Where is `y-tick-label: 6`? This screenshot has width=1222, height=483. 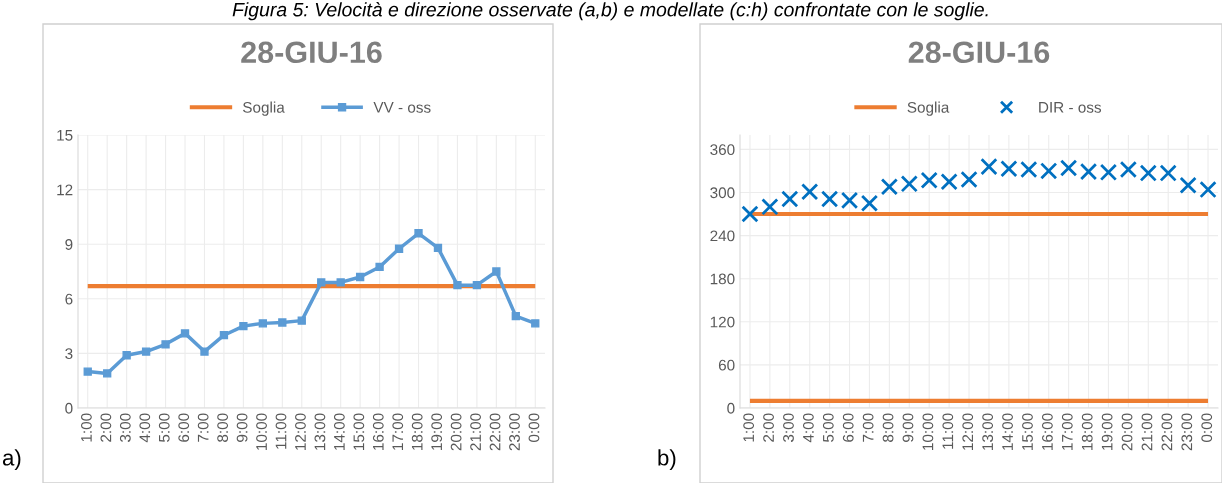
y-tick-label: 6 is located at coordinates (69, 299).